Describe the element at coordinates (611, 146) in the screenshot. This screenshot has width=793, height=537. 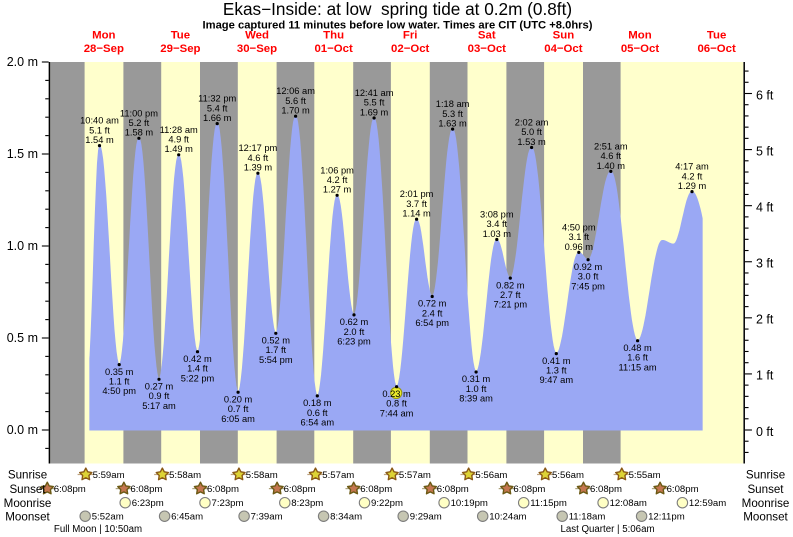
I see `svg-text: 2:51 am` at that location.